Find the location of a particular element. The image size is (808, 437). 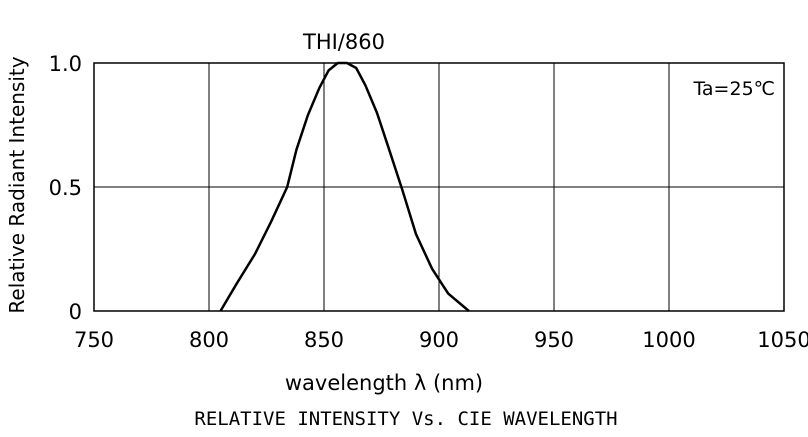

figure-caption: RELATIVE INTENSITY Vs. CIE WAVELENGTH is located at coordinates (405, 419).